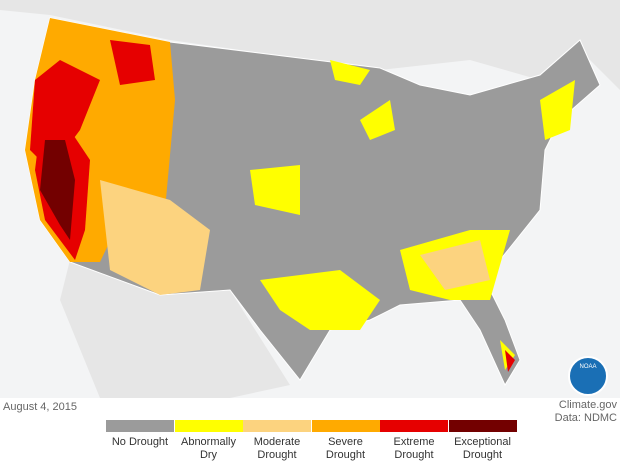 The width and height of the screenshot is (620, 464). I want to click on legend-label: Moderate Drought, so click(277, 448).